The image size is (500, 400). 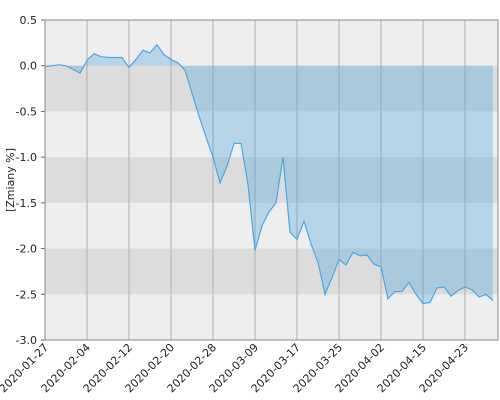 I want to click on y-tick-label: -2.0, so click(x=26, y=249).